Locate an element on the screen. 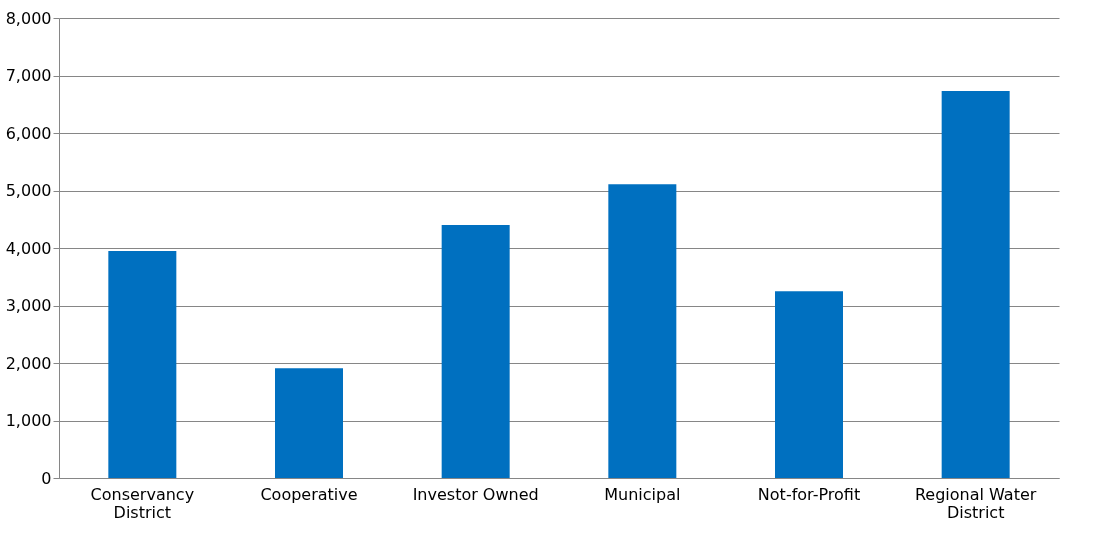 This screenshot has height=544, width=1106. y-tick-label: 2,000 is located at coordinates (28, 363).